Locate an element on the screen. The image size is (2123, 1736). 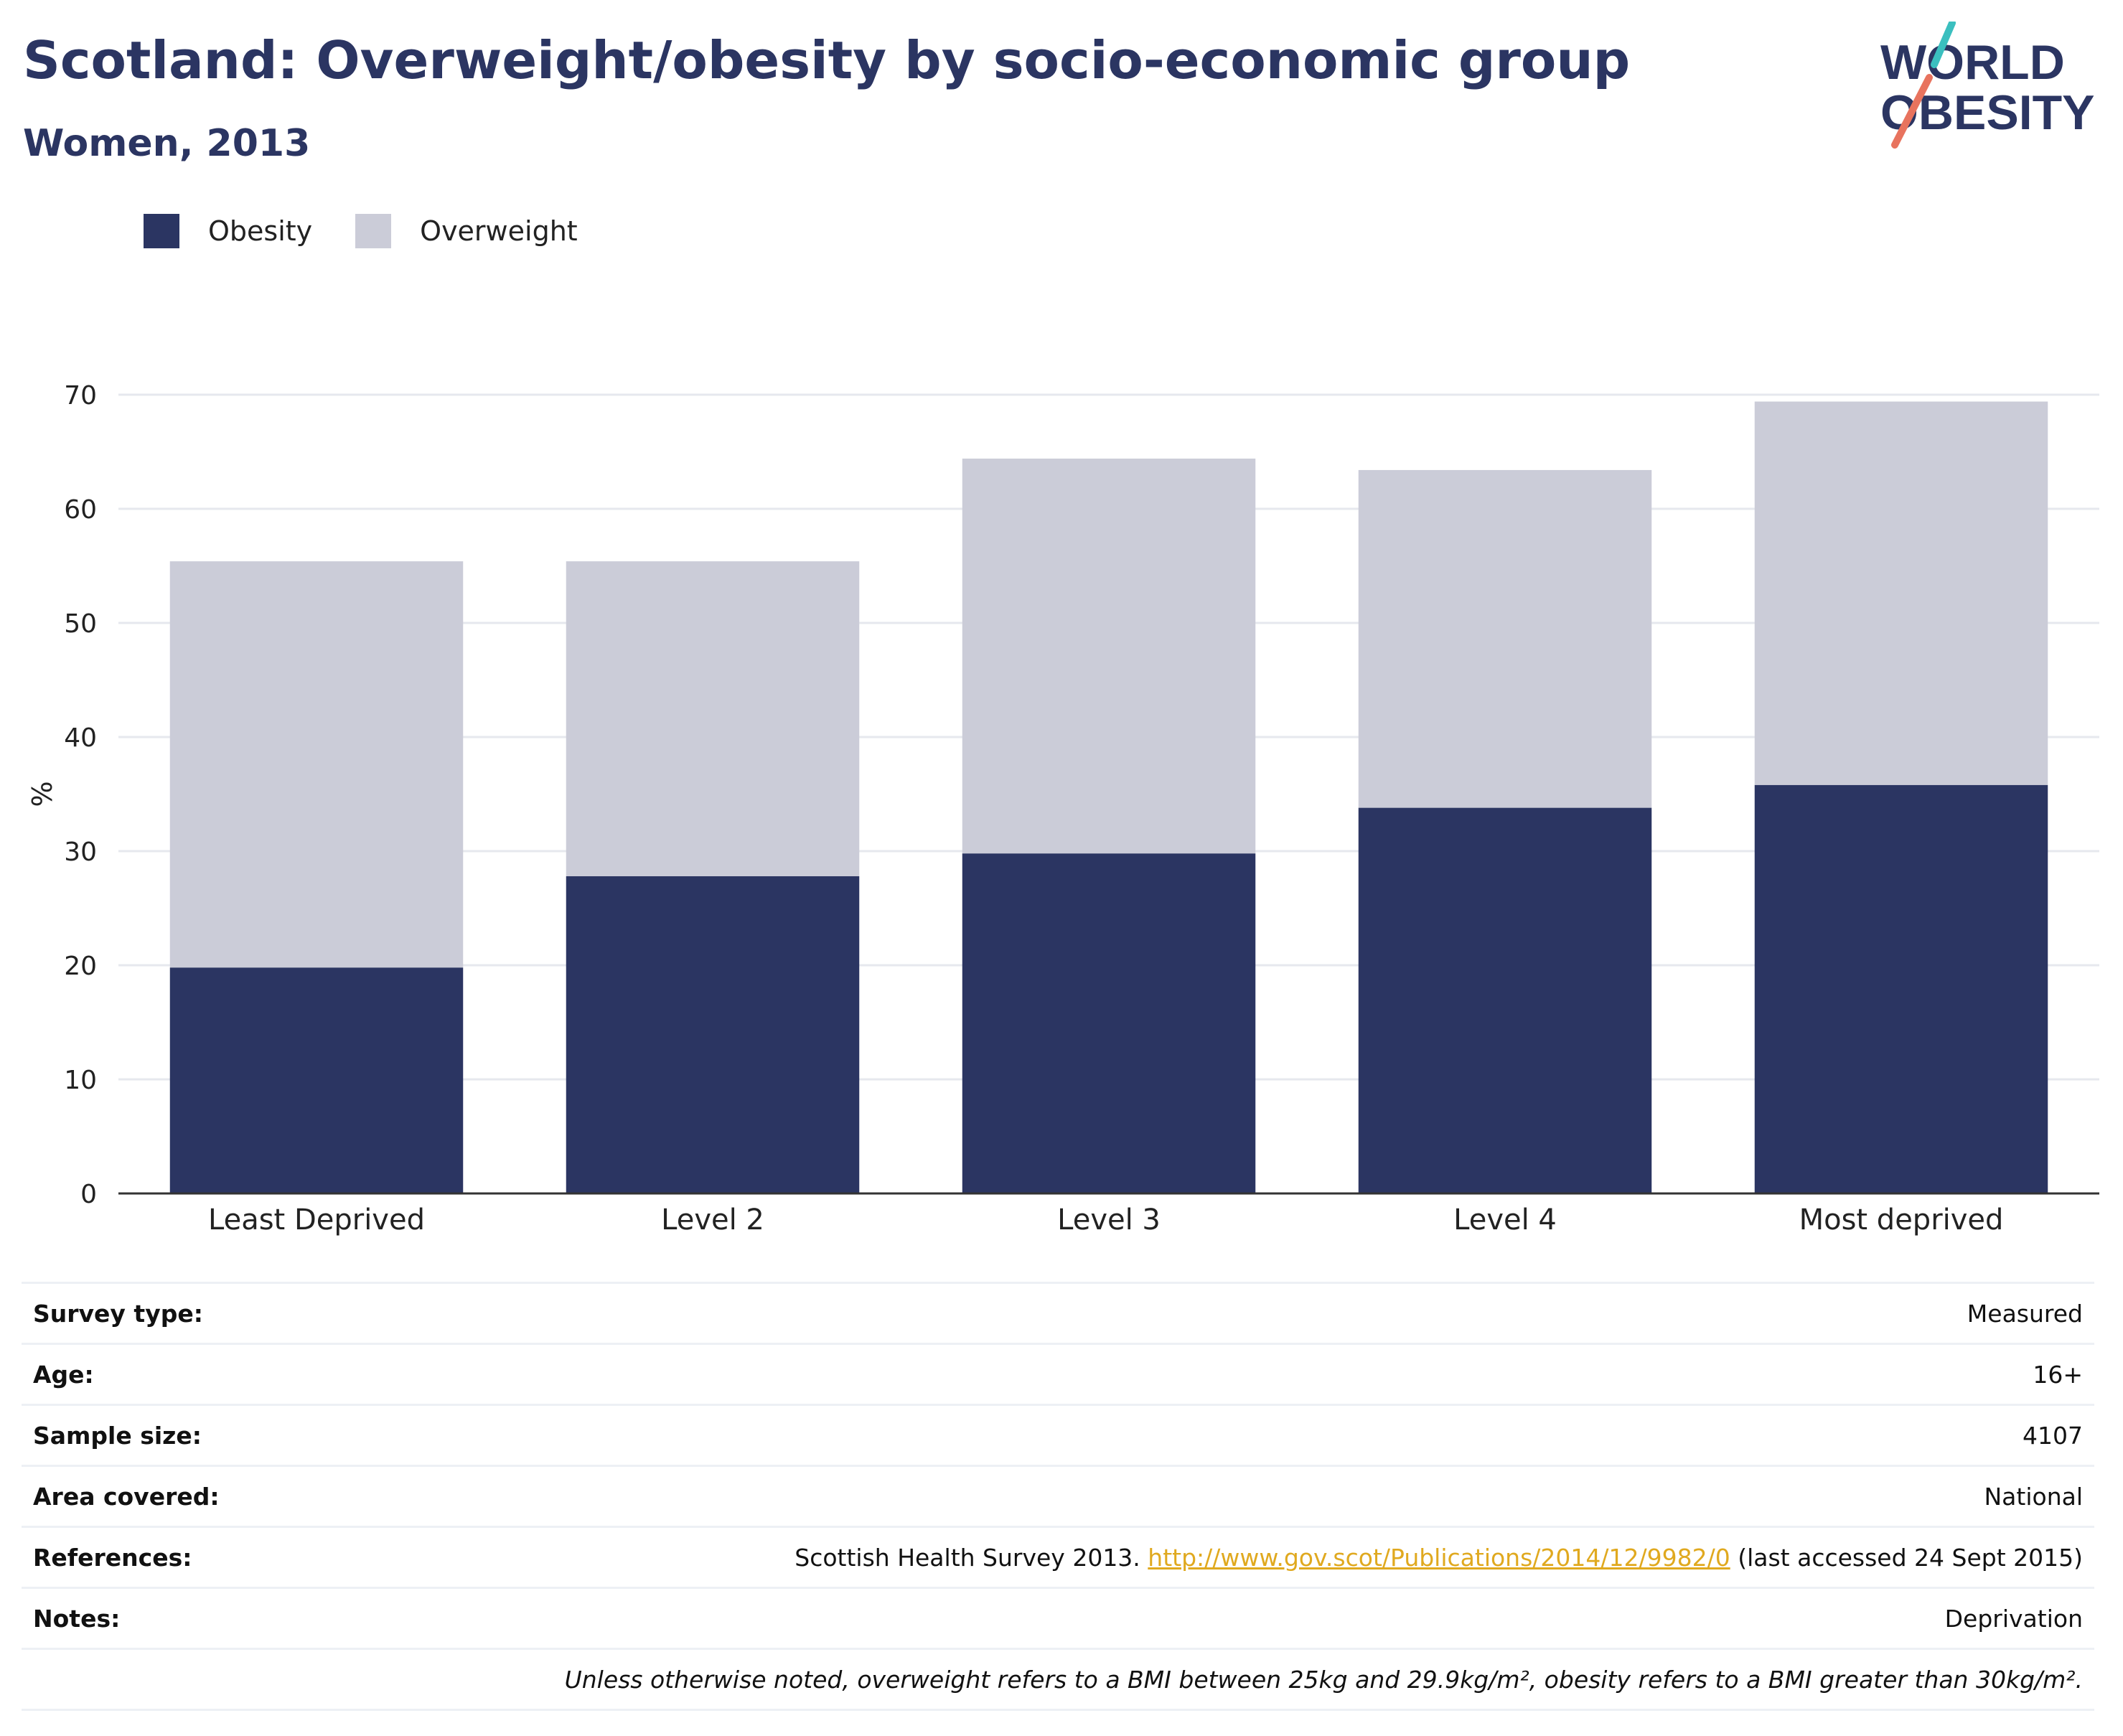
y-tick-label-10: 10 is located at coordinates (80, 1080).